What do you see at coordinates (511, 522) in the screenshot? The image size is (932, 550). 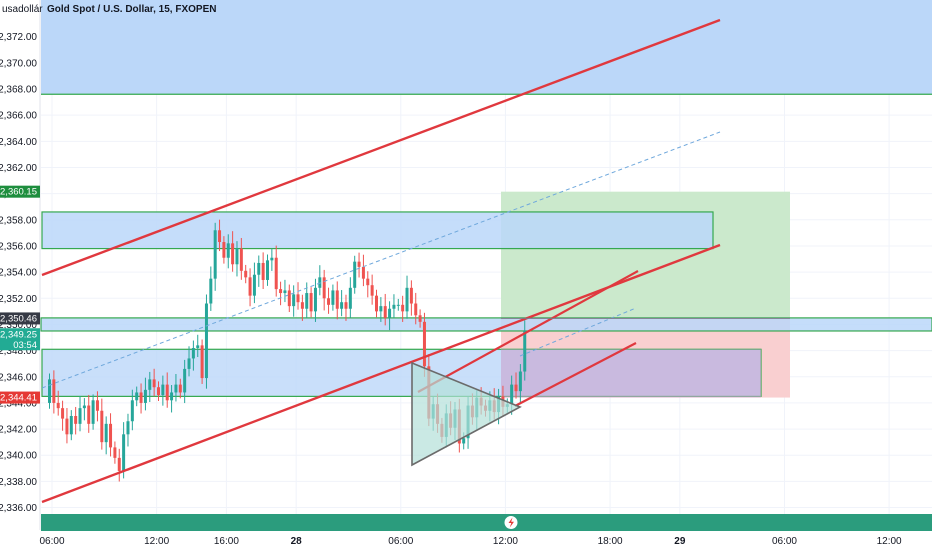 I see `lightning-icon` at bounding box center [511, 522].